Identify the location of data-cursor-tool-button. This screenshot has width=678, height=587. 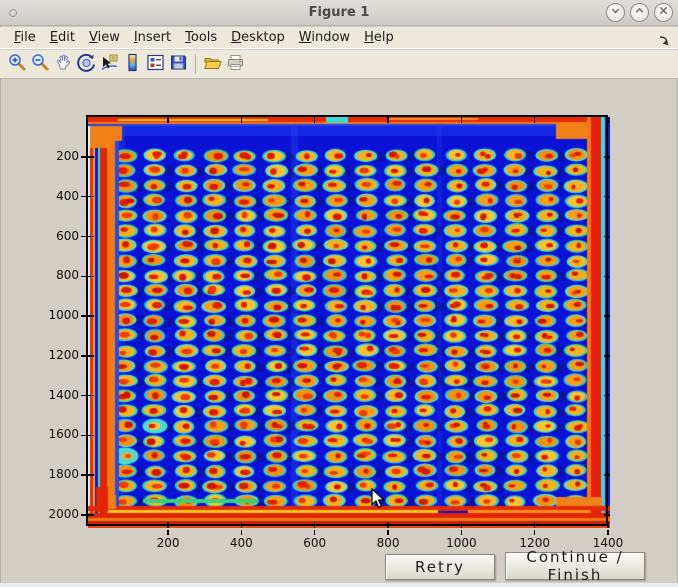
(109, 64).